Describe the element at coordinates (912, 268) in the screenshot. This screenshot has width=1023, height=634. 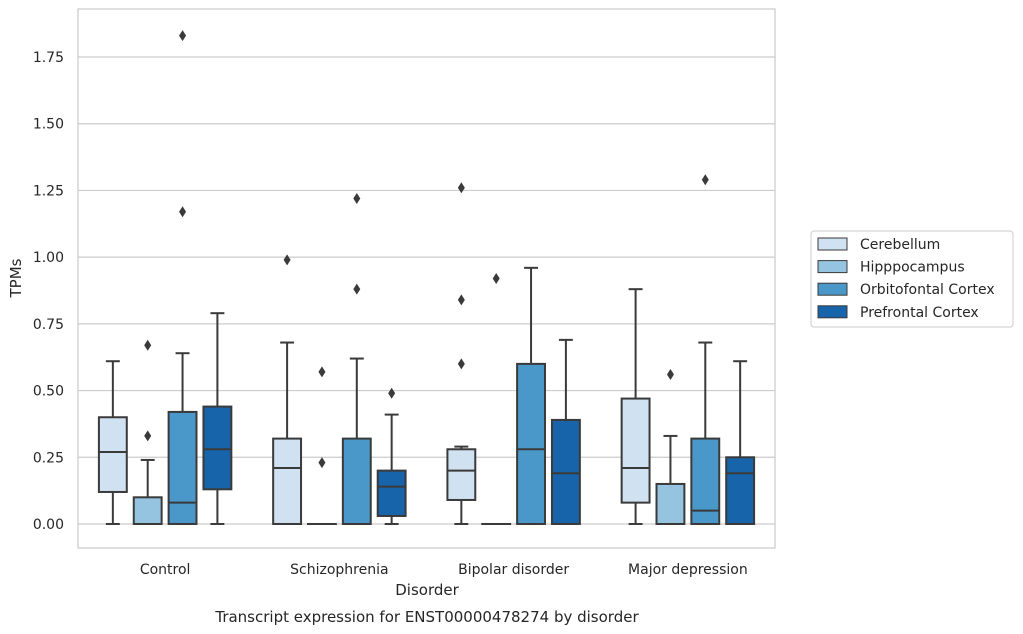
I see `legend-label: Hipppocampus` at that location.